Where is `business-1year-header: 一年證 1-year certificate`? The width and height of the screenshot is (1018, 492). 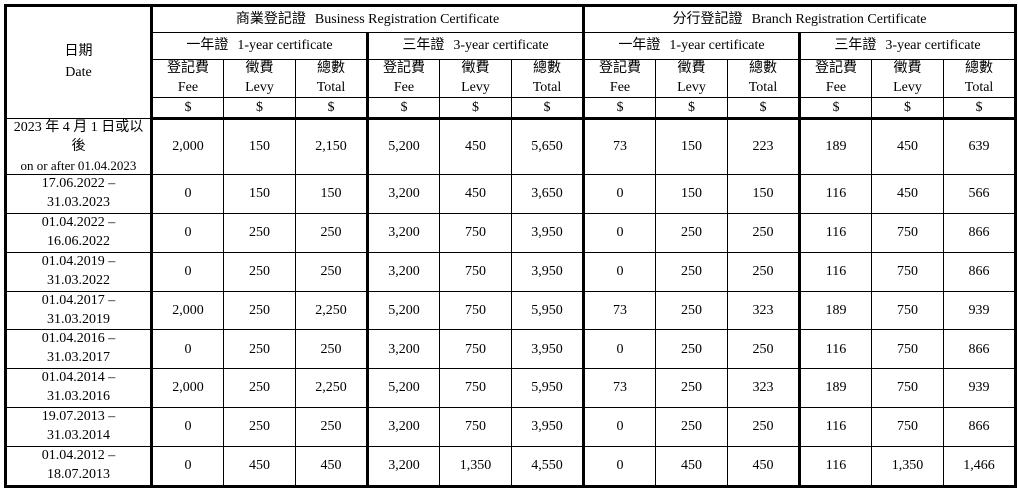
business-1year-header: 一年證 1-year certificate is located at coordinates (260, 46).